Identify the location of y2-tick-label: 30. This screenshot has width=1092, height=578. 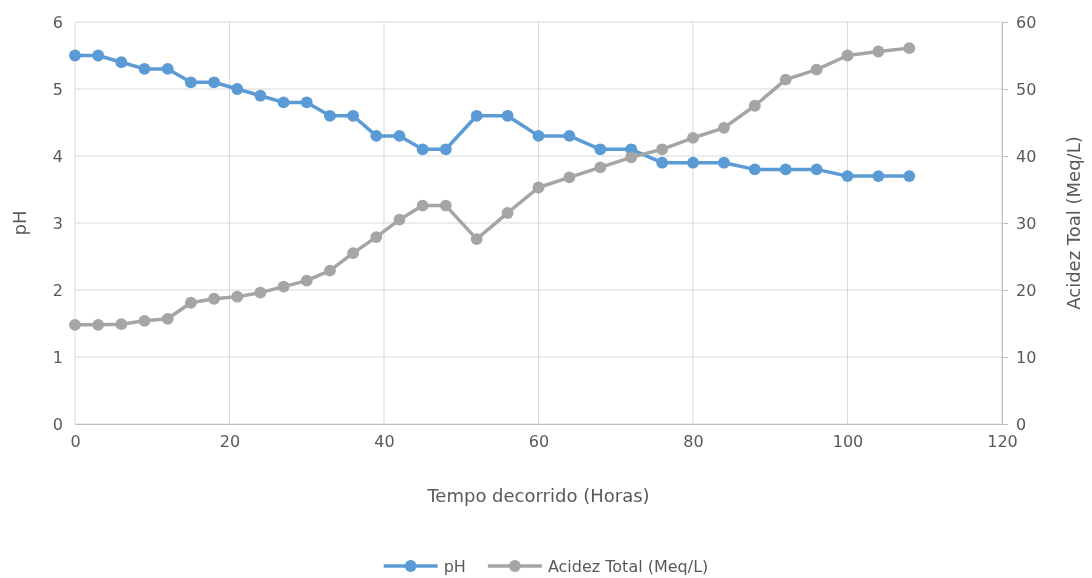
(1026, 223).